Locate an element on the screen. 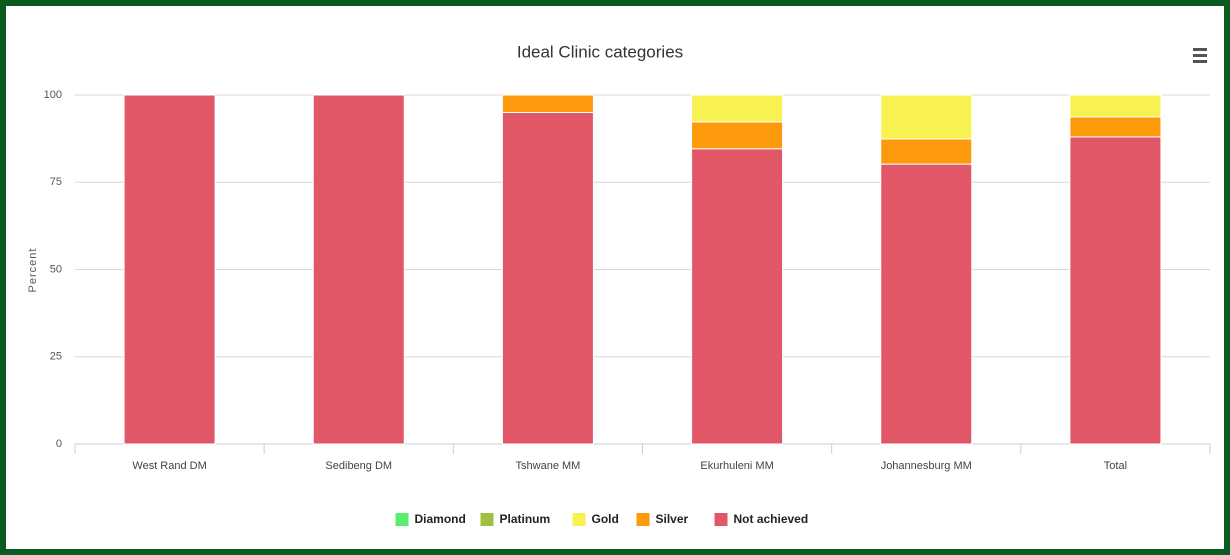 Image resolution: width=1230 pixels, height=555 pixels. menu-button is located at coordinates (1200, 55).